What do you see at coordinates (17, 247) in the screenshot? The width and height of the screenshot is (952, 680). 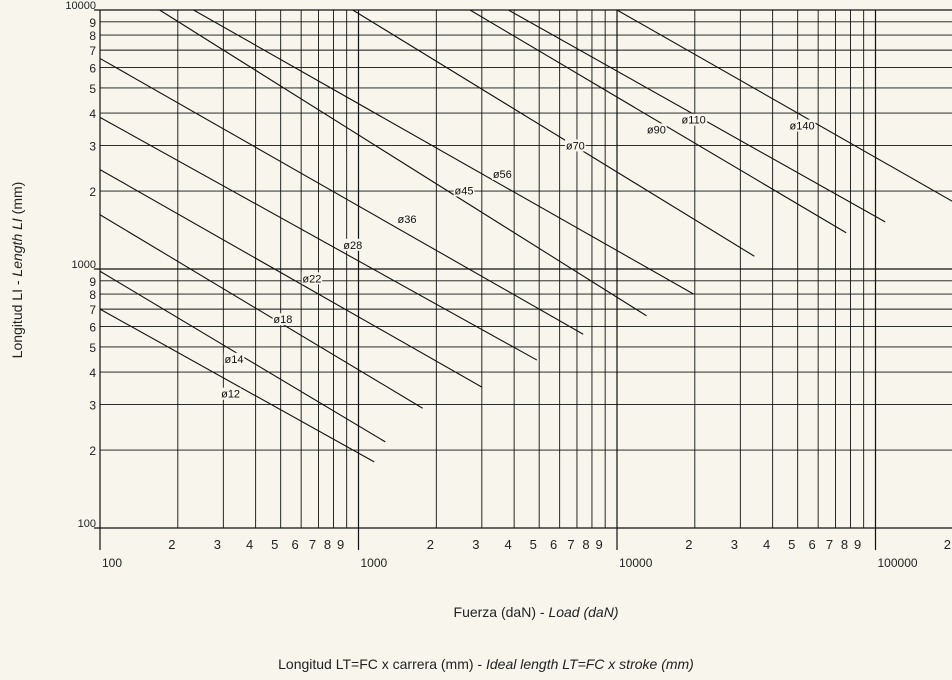 I see `y-axis-label-italic: Length LI` at bounding box center [17, 247].